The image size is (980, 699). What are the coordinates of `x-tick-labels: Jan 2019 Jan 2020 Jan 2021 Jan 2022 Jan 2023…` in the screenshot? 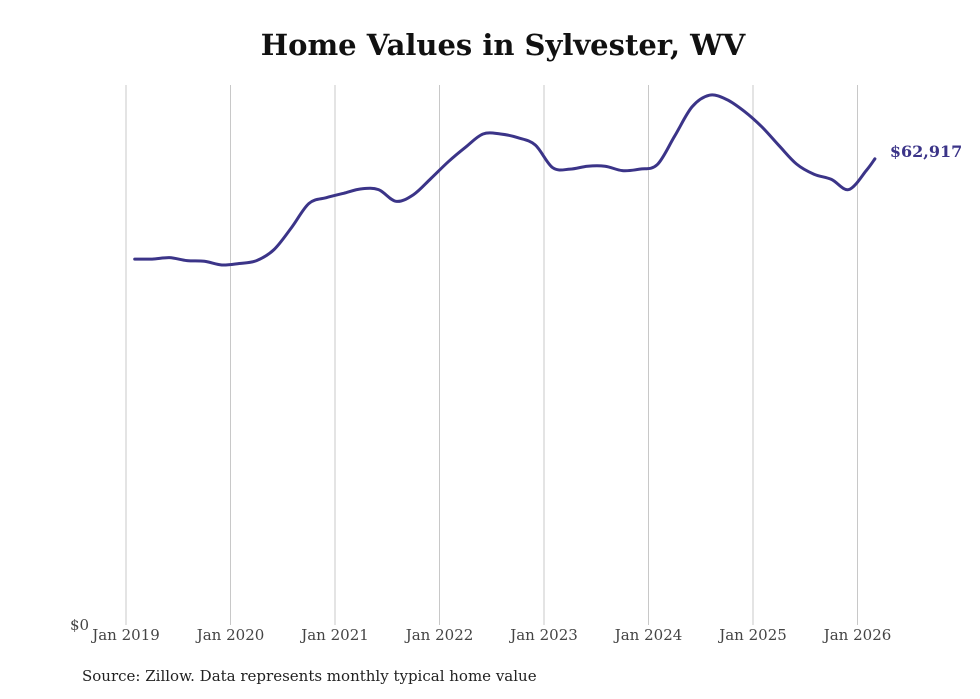 It's located at (490, 635).